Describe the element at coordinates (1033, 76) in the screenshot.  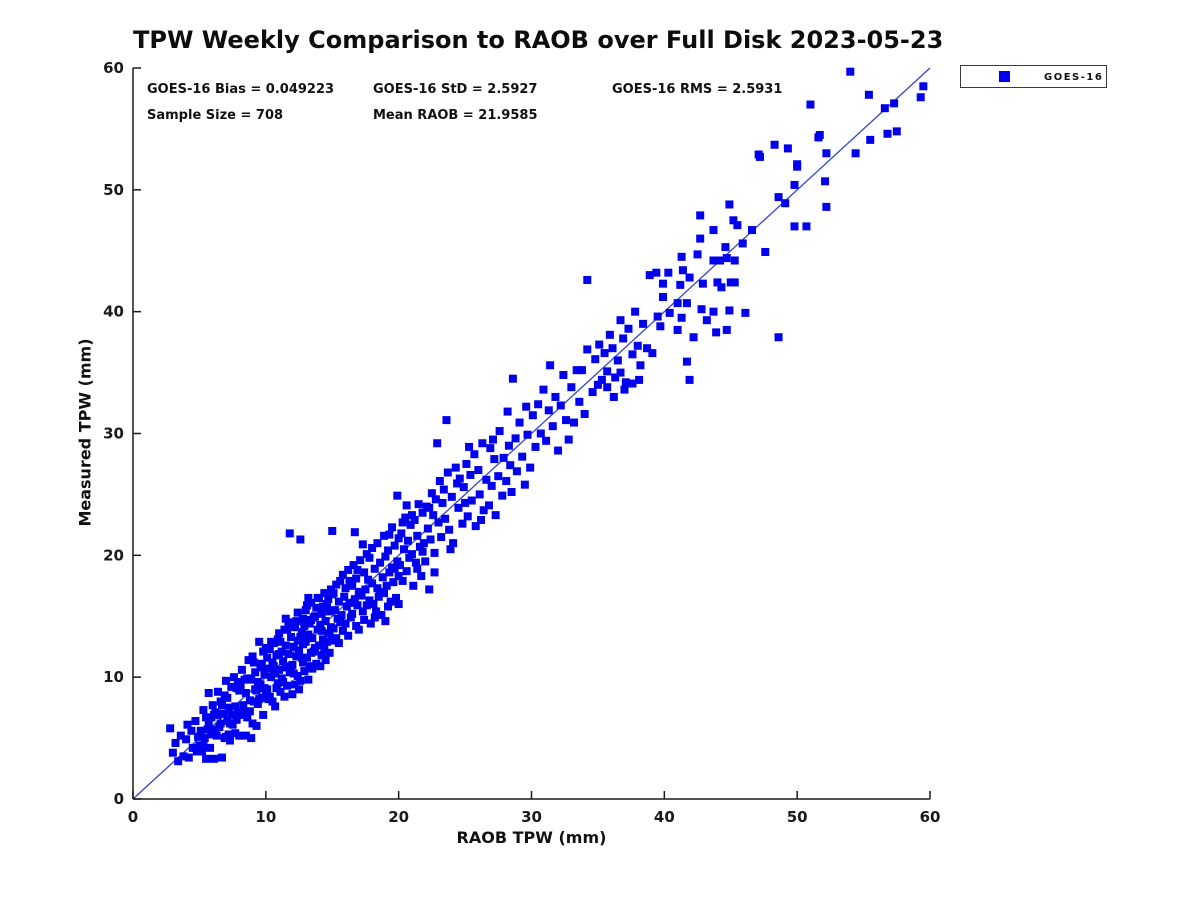
I see `legend: GOES-16` at that location.